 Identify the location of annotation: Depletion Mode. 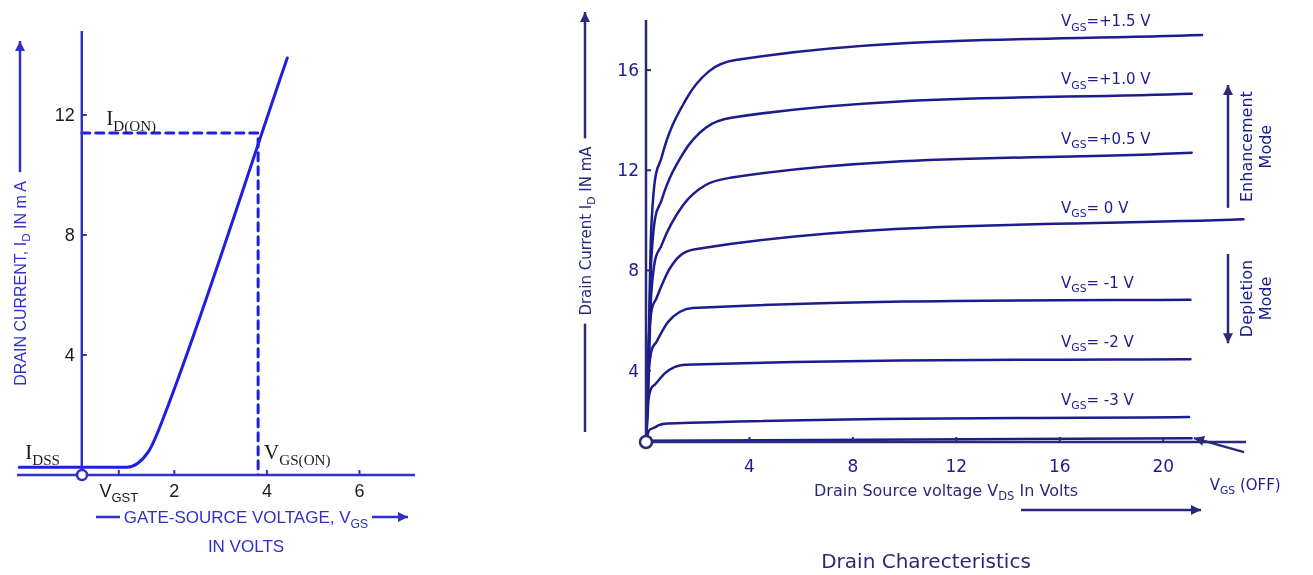
(1255, 298).